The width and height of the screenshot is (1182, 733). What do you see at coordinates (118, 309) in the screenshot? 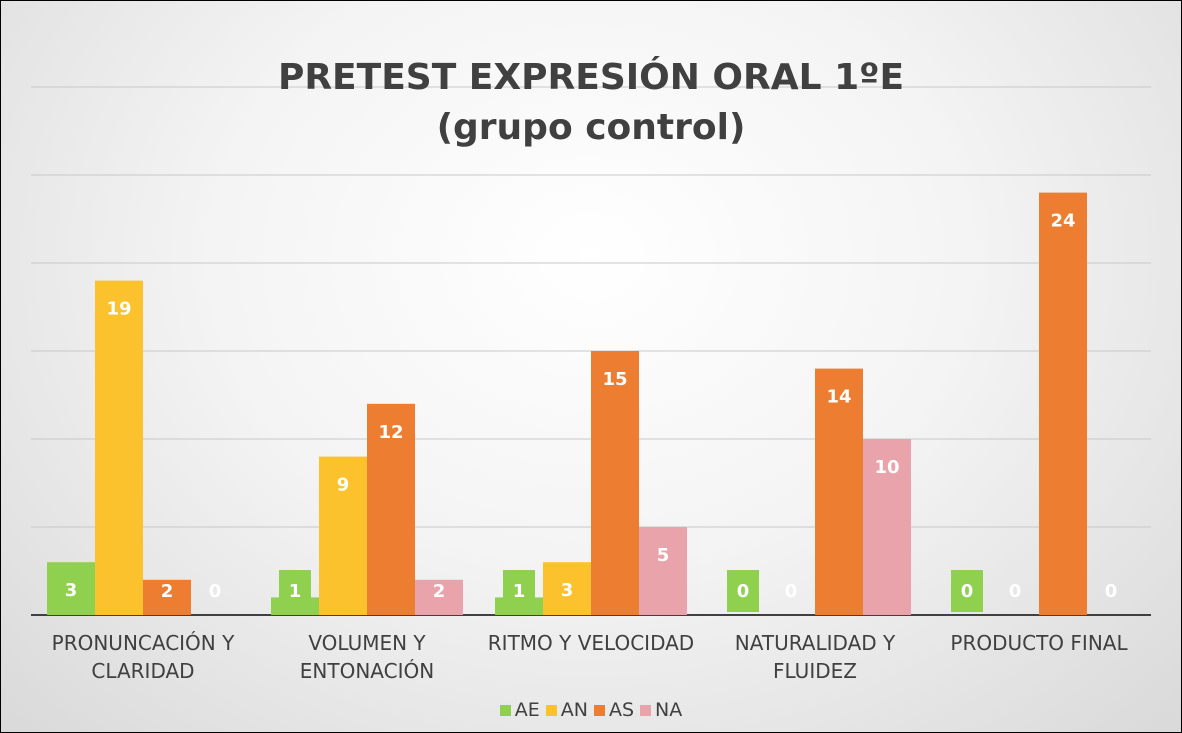
I see `data-label: 19` at bounding box center [118, 309].